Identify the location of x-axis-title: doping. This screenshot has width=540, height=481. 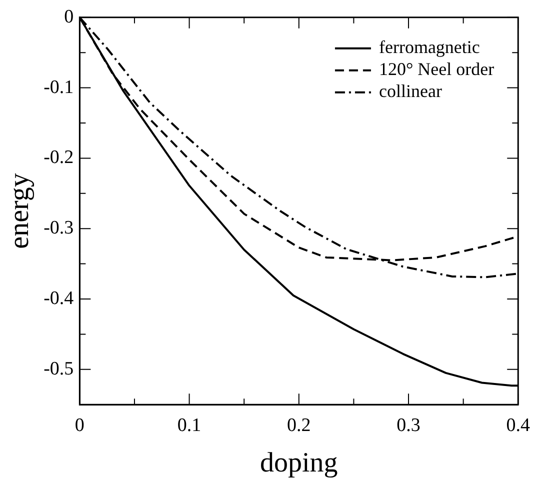
(299, 463).